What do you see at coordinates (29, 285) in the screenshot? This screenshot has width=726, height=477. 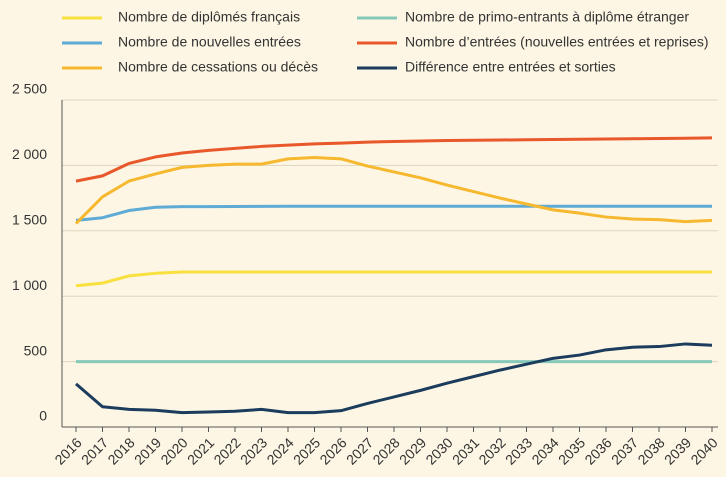 I see `y-tick-label: 1 000` at bounding box center [29, 285].